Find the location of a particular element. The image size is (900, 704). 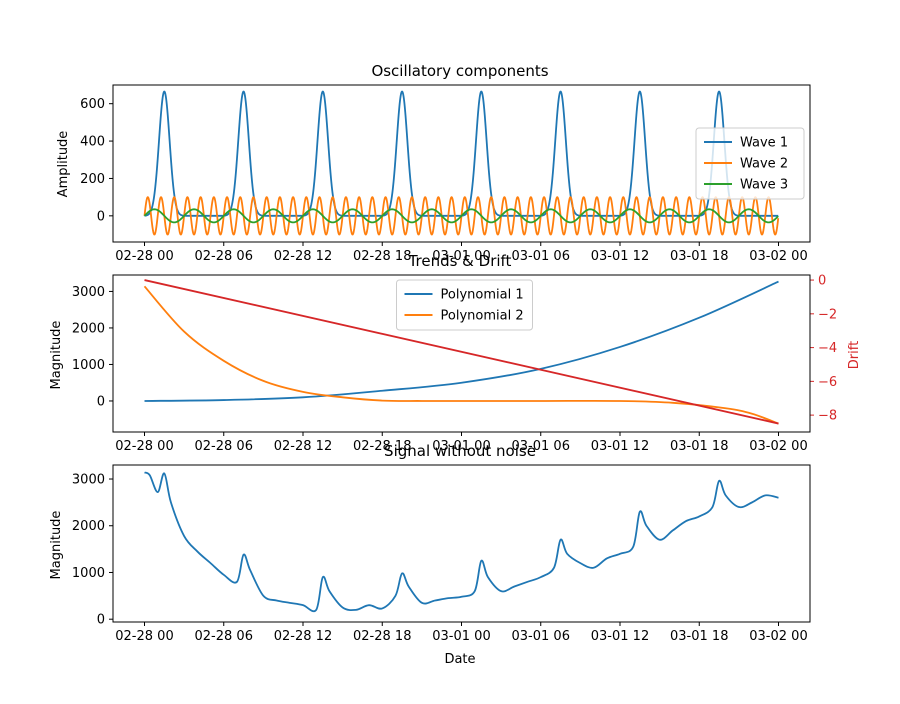

y-tick-label-right: 0 is located at coordinates (822, 281).